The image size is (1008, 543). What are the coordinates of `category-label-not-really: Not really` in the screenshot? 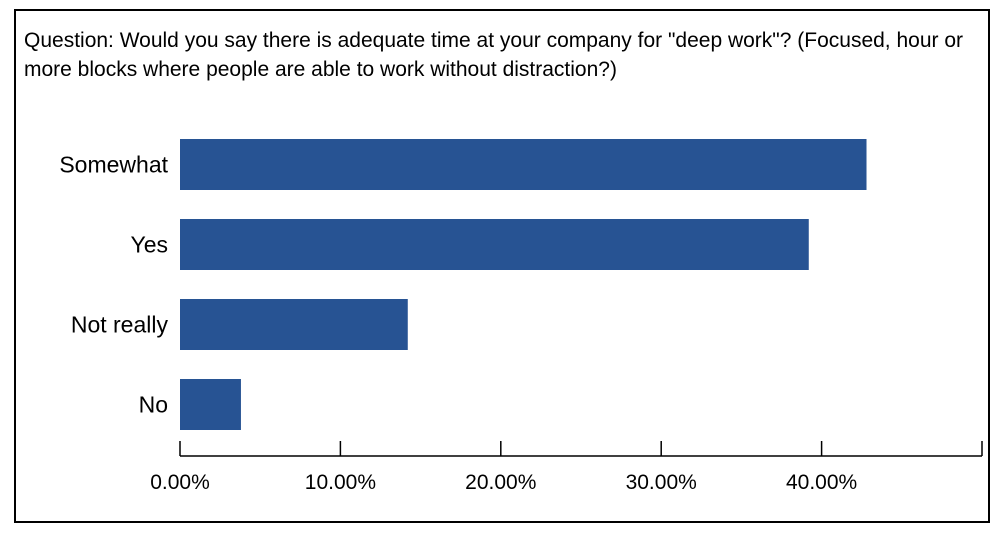 It's located at (120, 325).